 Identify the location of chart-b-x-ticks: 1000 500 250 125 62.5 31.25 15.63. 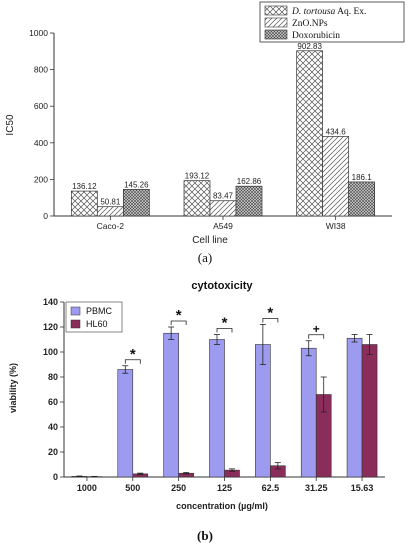
(225, 485).